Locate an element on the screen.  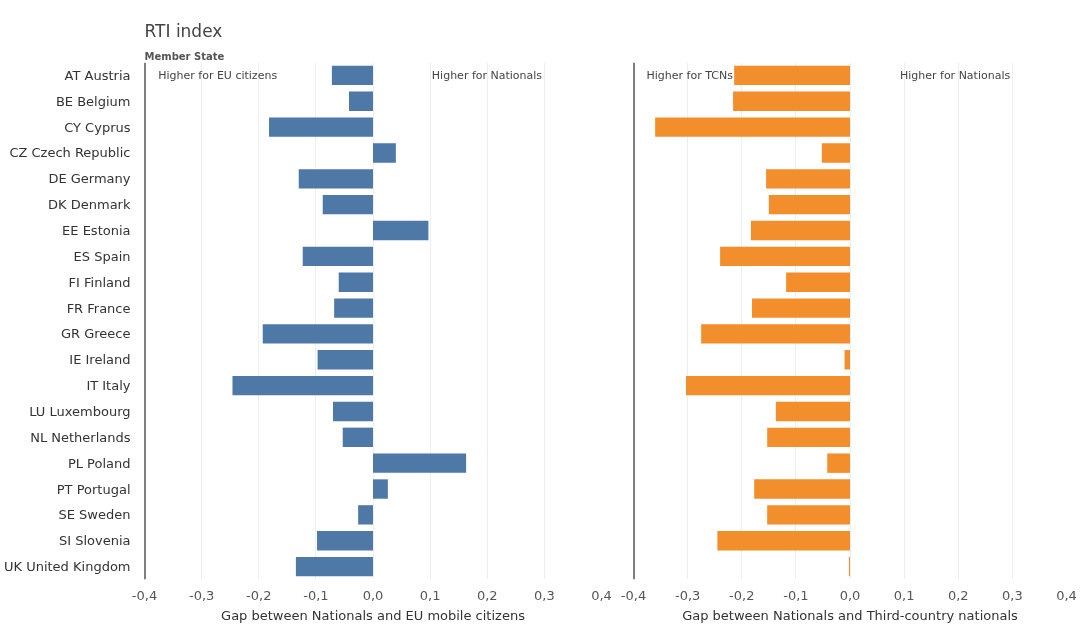
y-tick-label: ES Spain is located at coordinates (102, 256).